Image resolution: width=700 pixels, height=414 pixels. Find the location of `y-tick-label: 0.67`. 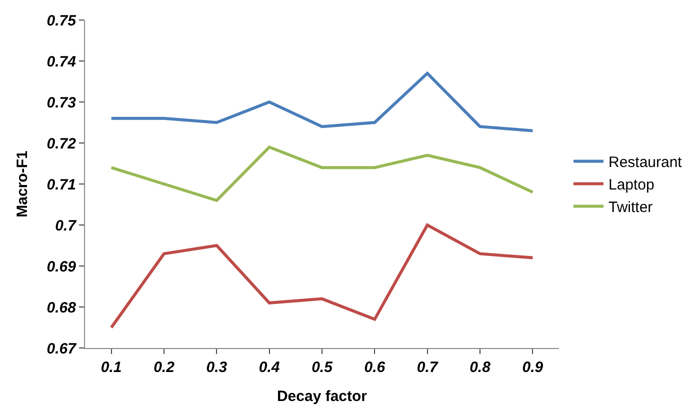

y-tick-label: 0.67 is located at coordinates (61, 349).